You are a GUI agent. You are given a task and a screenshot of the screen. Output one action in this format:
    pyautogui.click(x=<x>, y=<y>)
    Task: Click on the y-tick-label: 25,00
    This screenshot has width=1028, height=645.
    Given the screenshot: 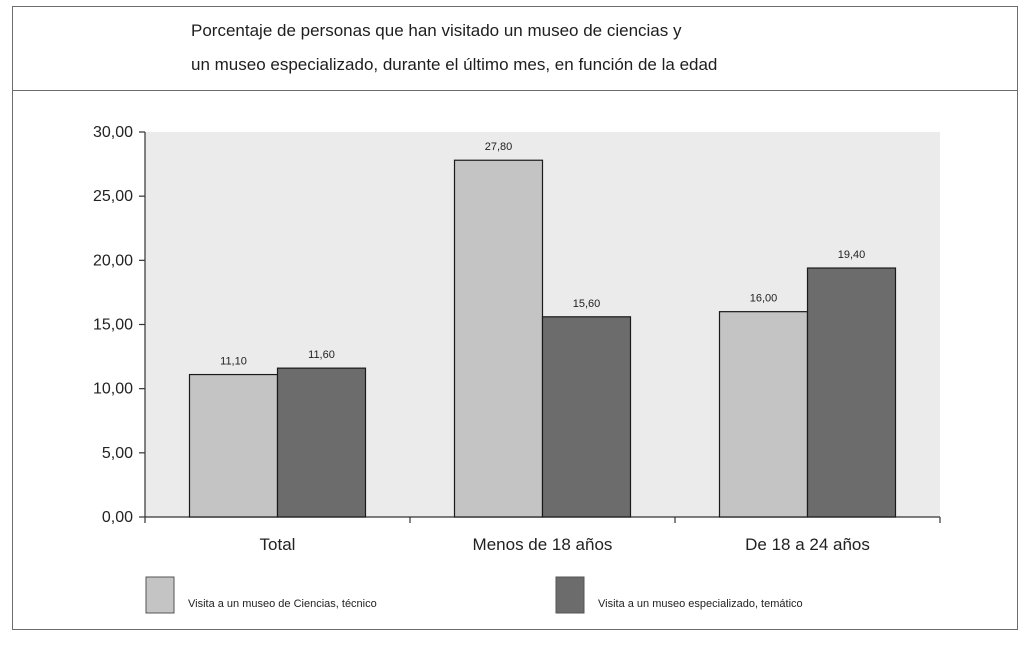 What is the action you would take?
    pyautogui.click(x=113, y=196)
    